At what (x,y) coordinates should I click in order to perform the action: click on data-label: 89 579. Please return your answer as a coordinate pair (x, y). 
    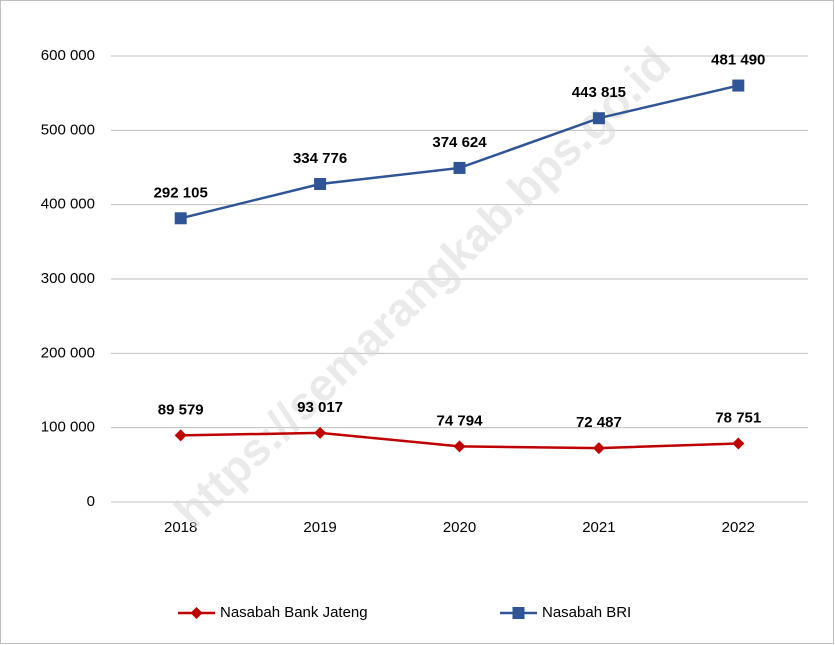
    Looking at the image, I should click on (181, 409).